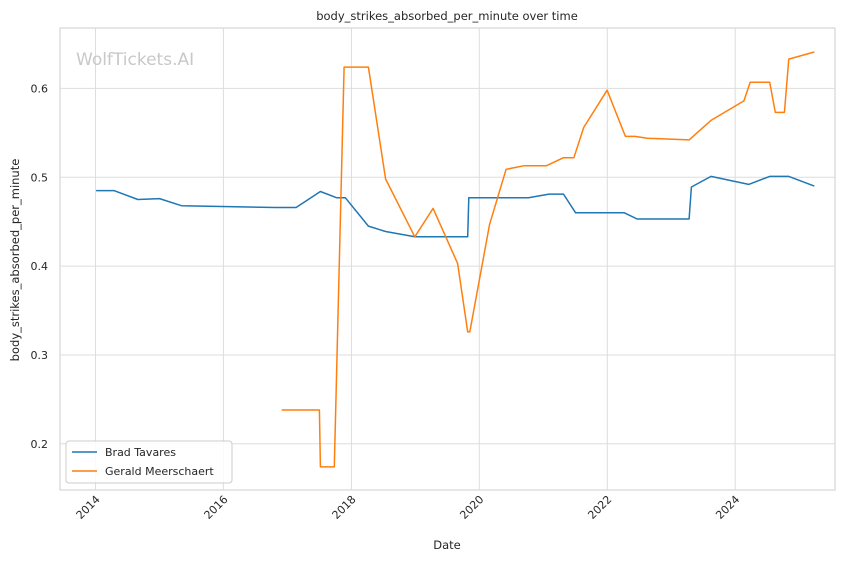 This screenshot has height=561, width=844. What do you see at coordinates (471, 507) in the screenshot?
I see `x-tick-label: 2020` at bounding box center [471, 507].